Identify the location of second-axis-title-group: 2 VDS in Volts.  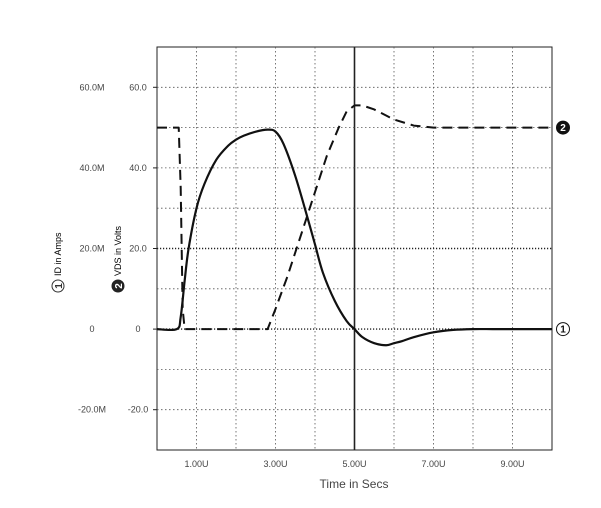
(118, 259).